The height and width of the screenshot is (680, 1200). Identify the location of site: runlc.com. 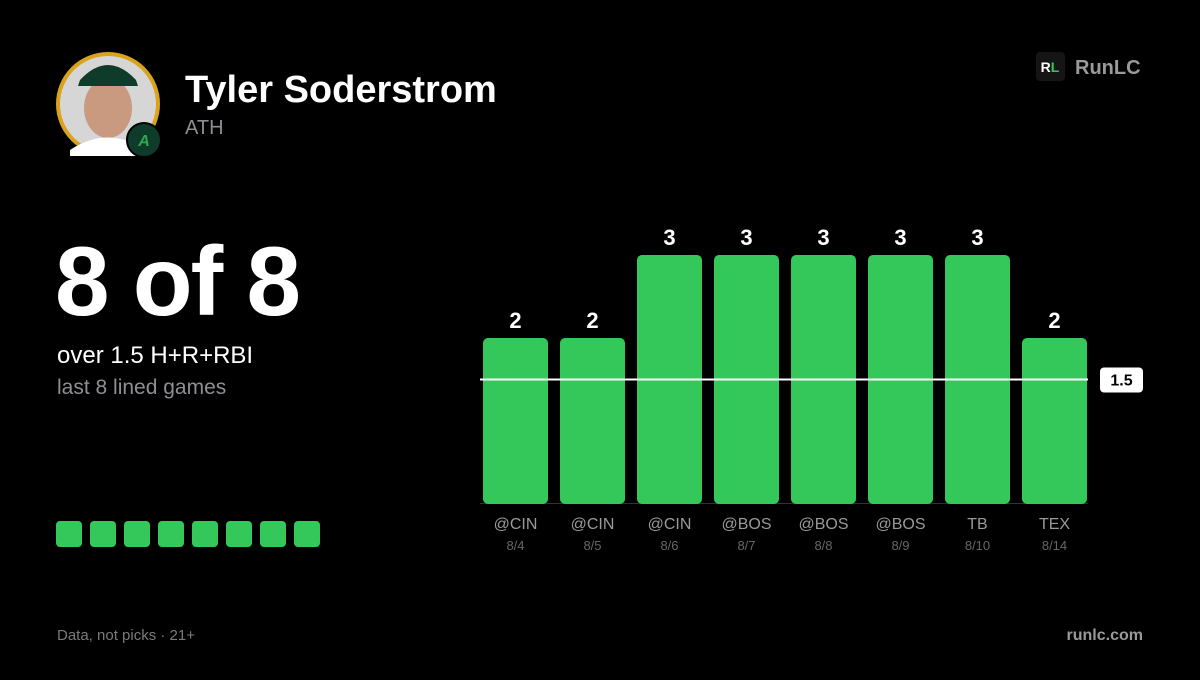
(1105, 635).